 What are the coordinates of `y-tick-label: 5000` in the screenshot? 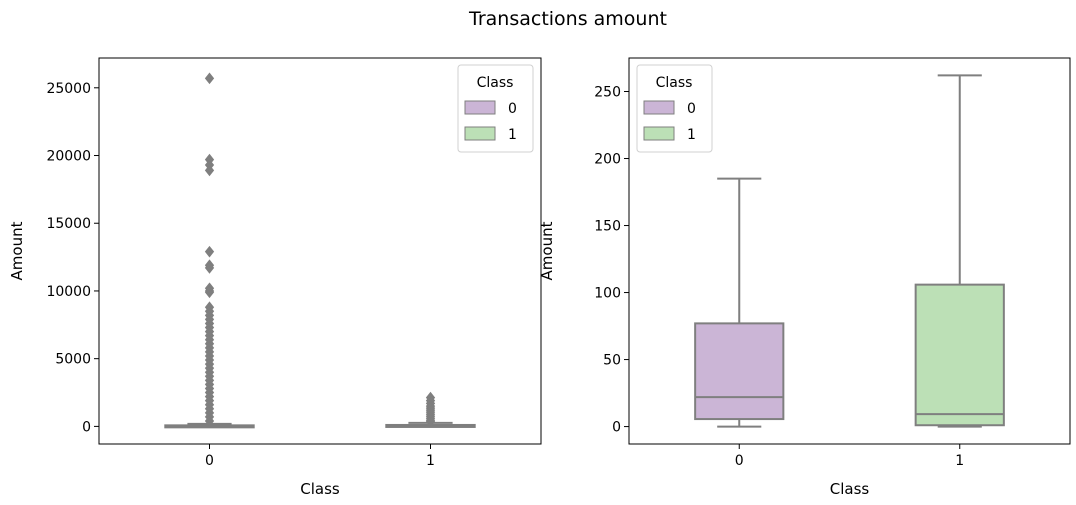 It's located at (73, 360).